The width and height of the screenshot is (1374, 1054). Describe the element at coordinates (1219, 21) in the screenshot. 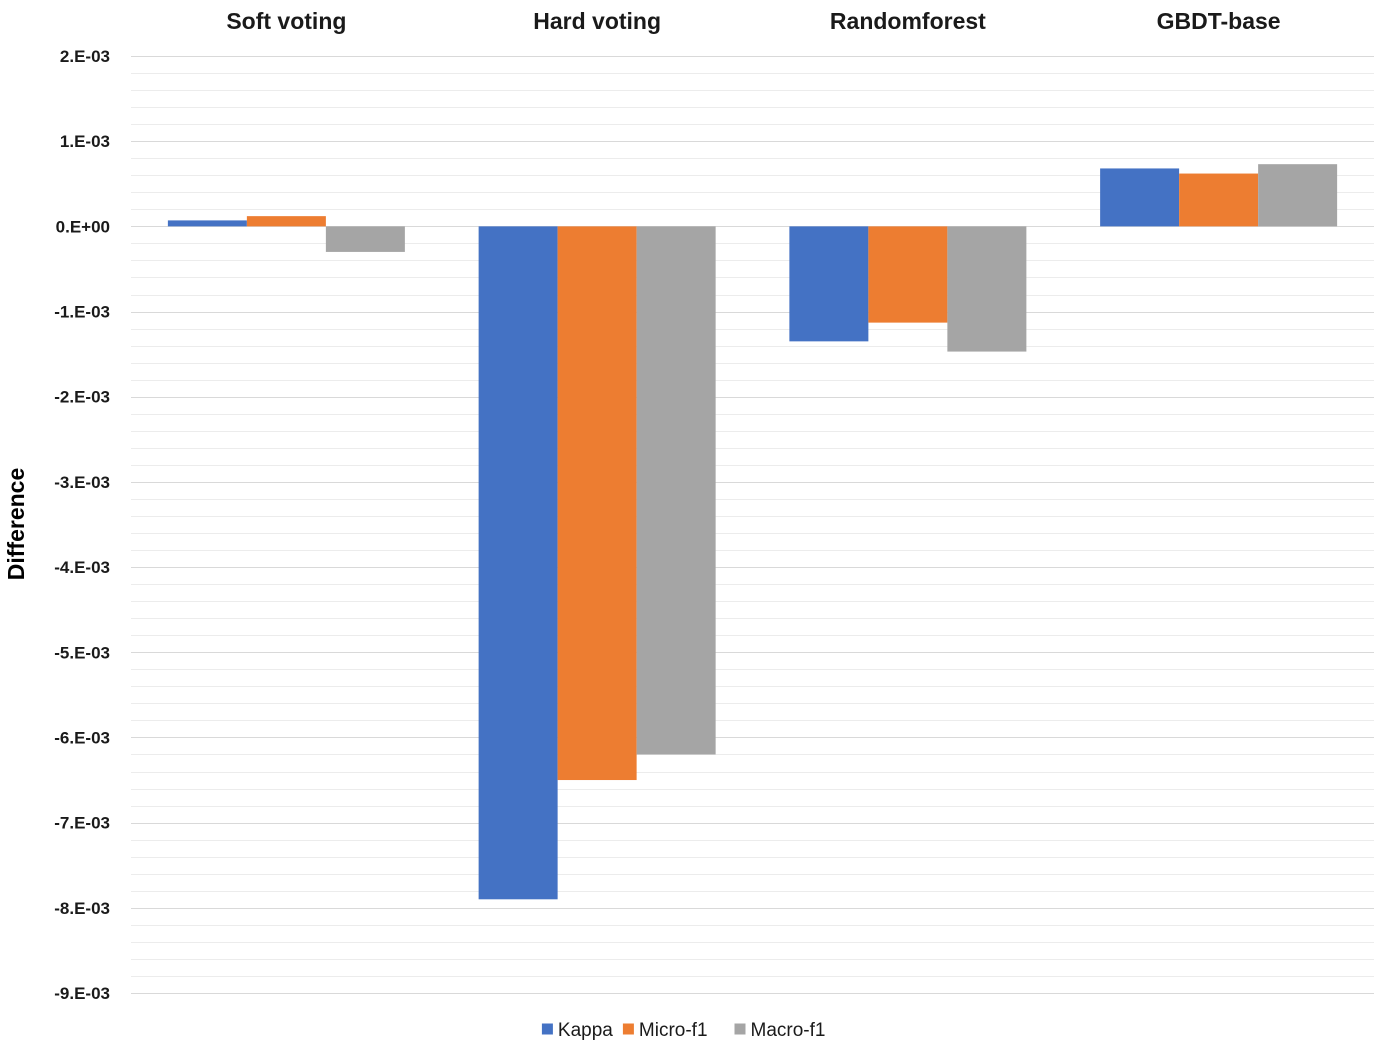

I see `category-label: GBDT-base` at that location.